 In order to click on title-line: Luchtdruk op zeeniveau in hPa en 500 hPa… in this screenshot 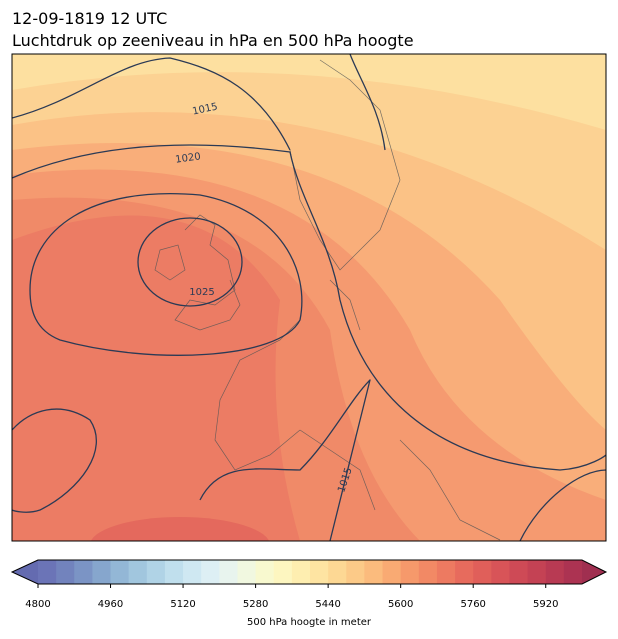, I will do `click(213, 40)`.